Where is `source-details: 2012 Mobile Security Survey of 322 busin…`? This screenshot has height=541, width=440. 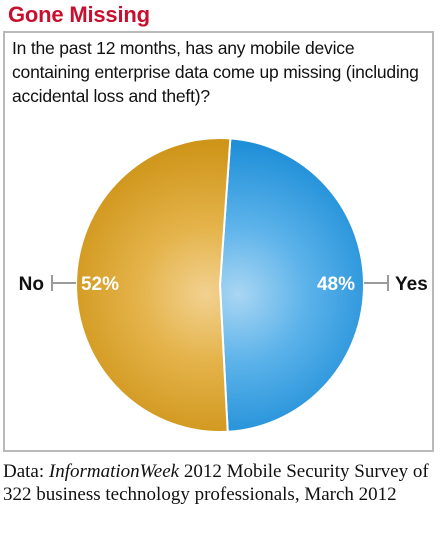 source-details: 2012 Mobile Security Survey of 322 busin… is located at coordinates (216, 483).